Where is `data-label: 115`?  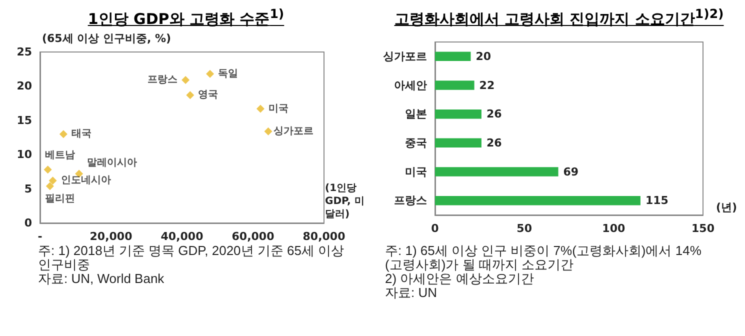 data-label: 115 is located at coordinates (656, 201).